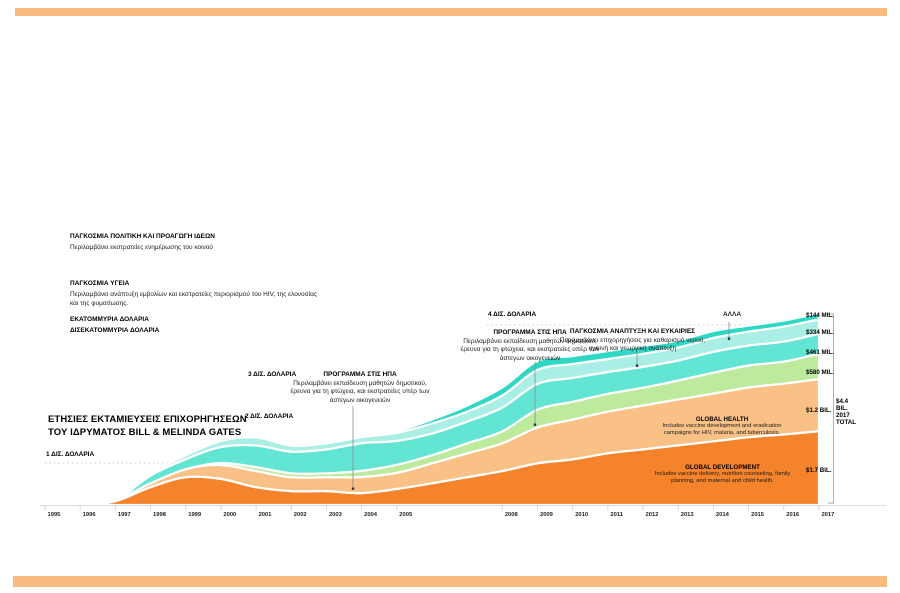 The width and height of the screenshot is (900, 593). I want to click on gridline-label-4b: 4 ΔΙΣ. ΔΟΛΑΡΙΑ, so click(512, 314).